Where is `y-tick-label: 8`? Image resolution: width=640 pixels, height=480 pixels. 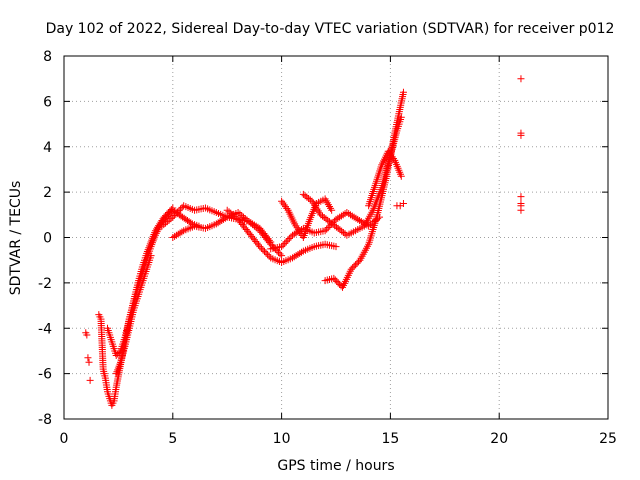 y-tick-label: 8 is located at coordinates (47, 57).